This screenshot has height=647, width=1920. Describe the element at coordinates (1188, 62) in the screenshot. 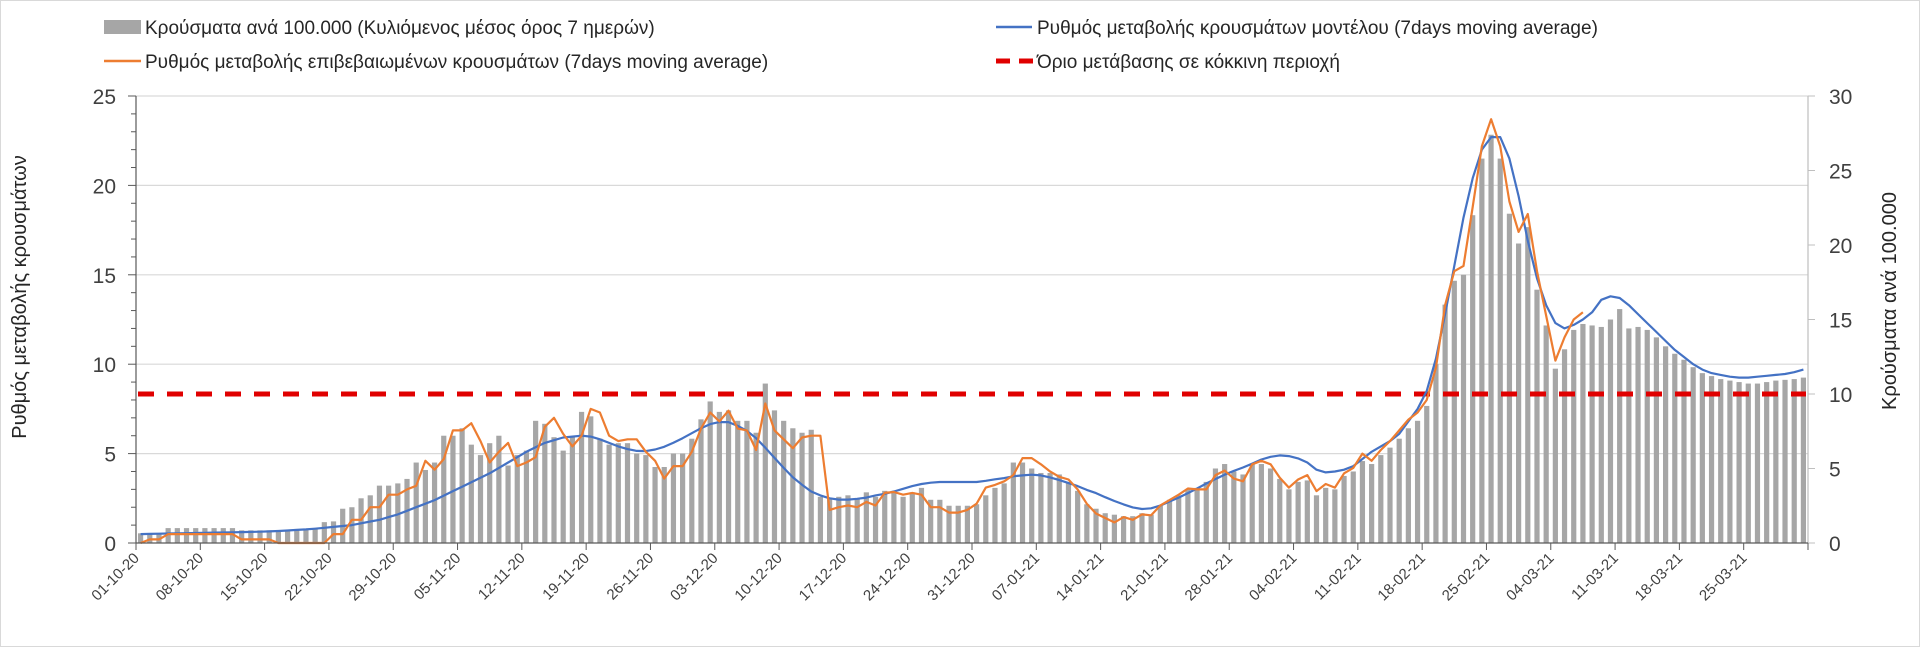

I see `legend-label-threshold: Όριο μετάβασης σε κόκκινη περιοχή` at that location.